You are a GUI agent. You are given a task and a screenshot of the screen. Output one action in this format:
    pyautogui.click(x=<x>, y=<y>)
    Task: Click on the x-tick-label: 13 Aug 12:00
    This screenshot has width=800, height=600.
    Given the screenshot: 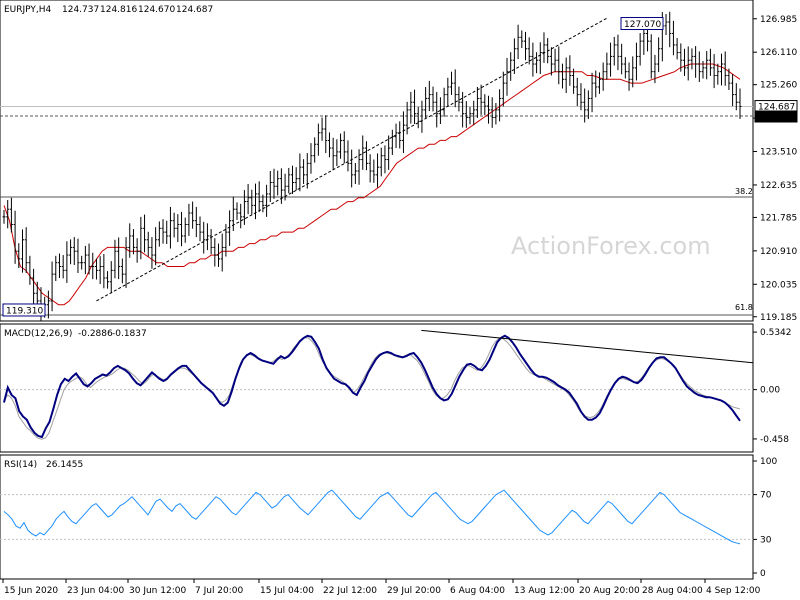 What is the action you would take?
    pyautogui.click(x=544, y=591)
    